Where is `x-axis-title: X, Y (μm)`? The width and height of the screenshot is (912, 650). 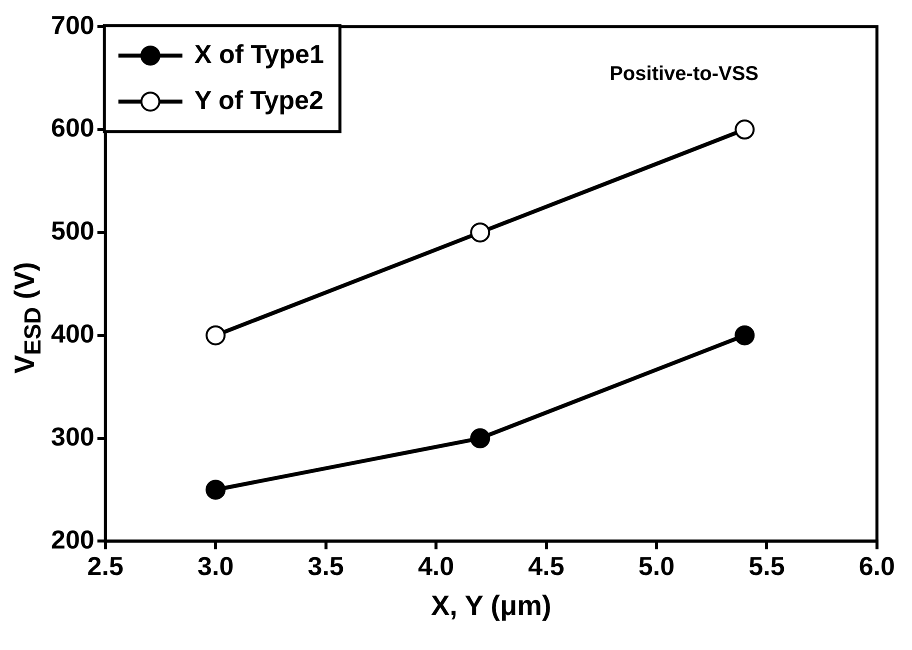
x-axis-title: X, Y (μm) is located at coordinates (491, 605).